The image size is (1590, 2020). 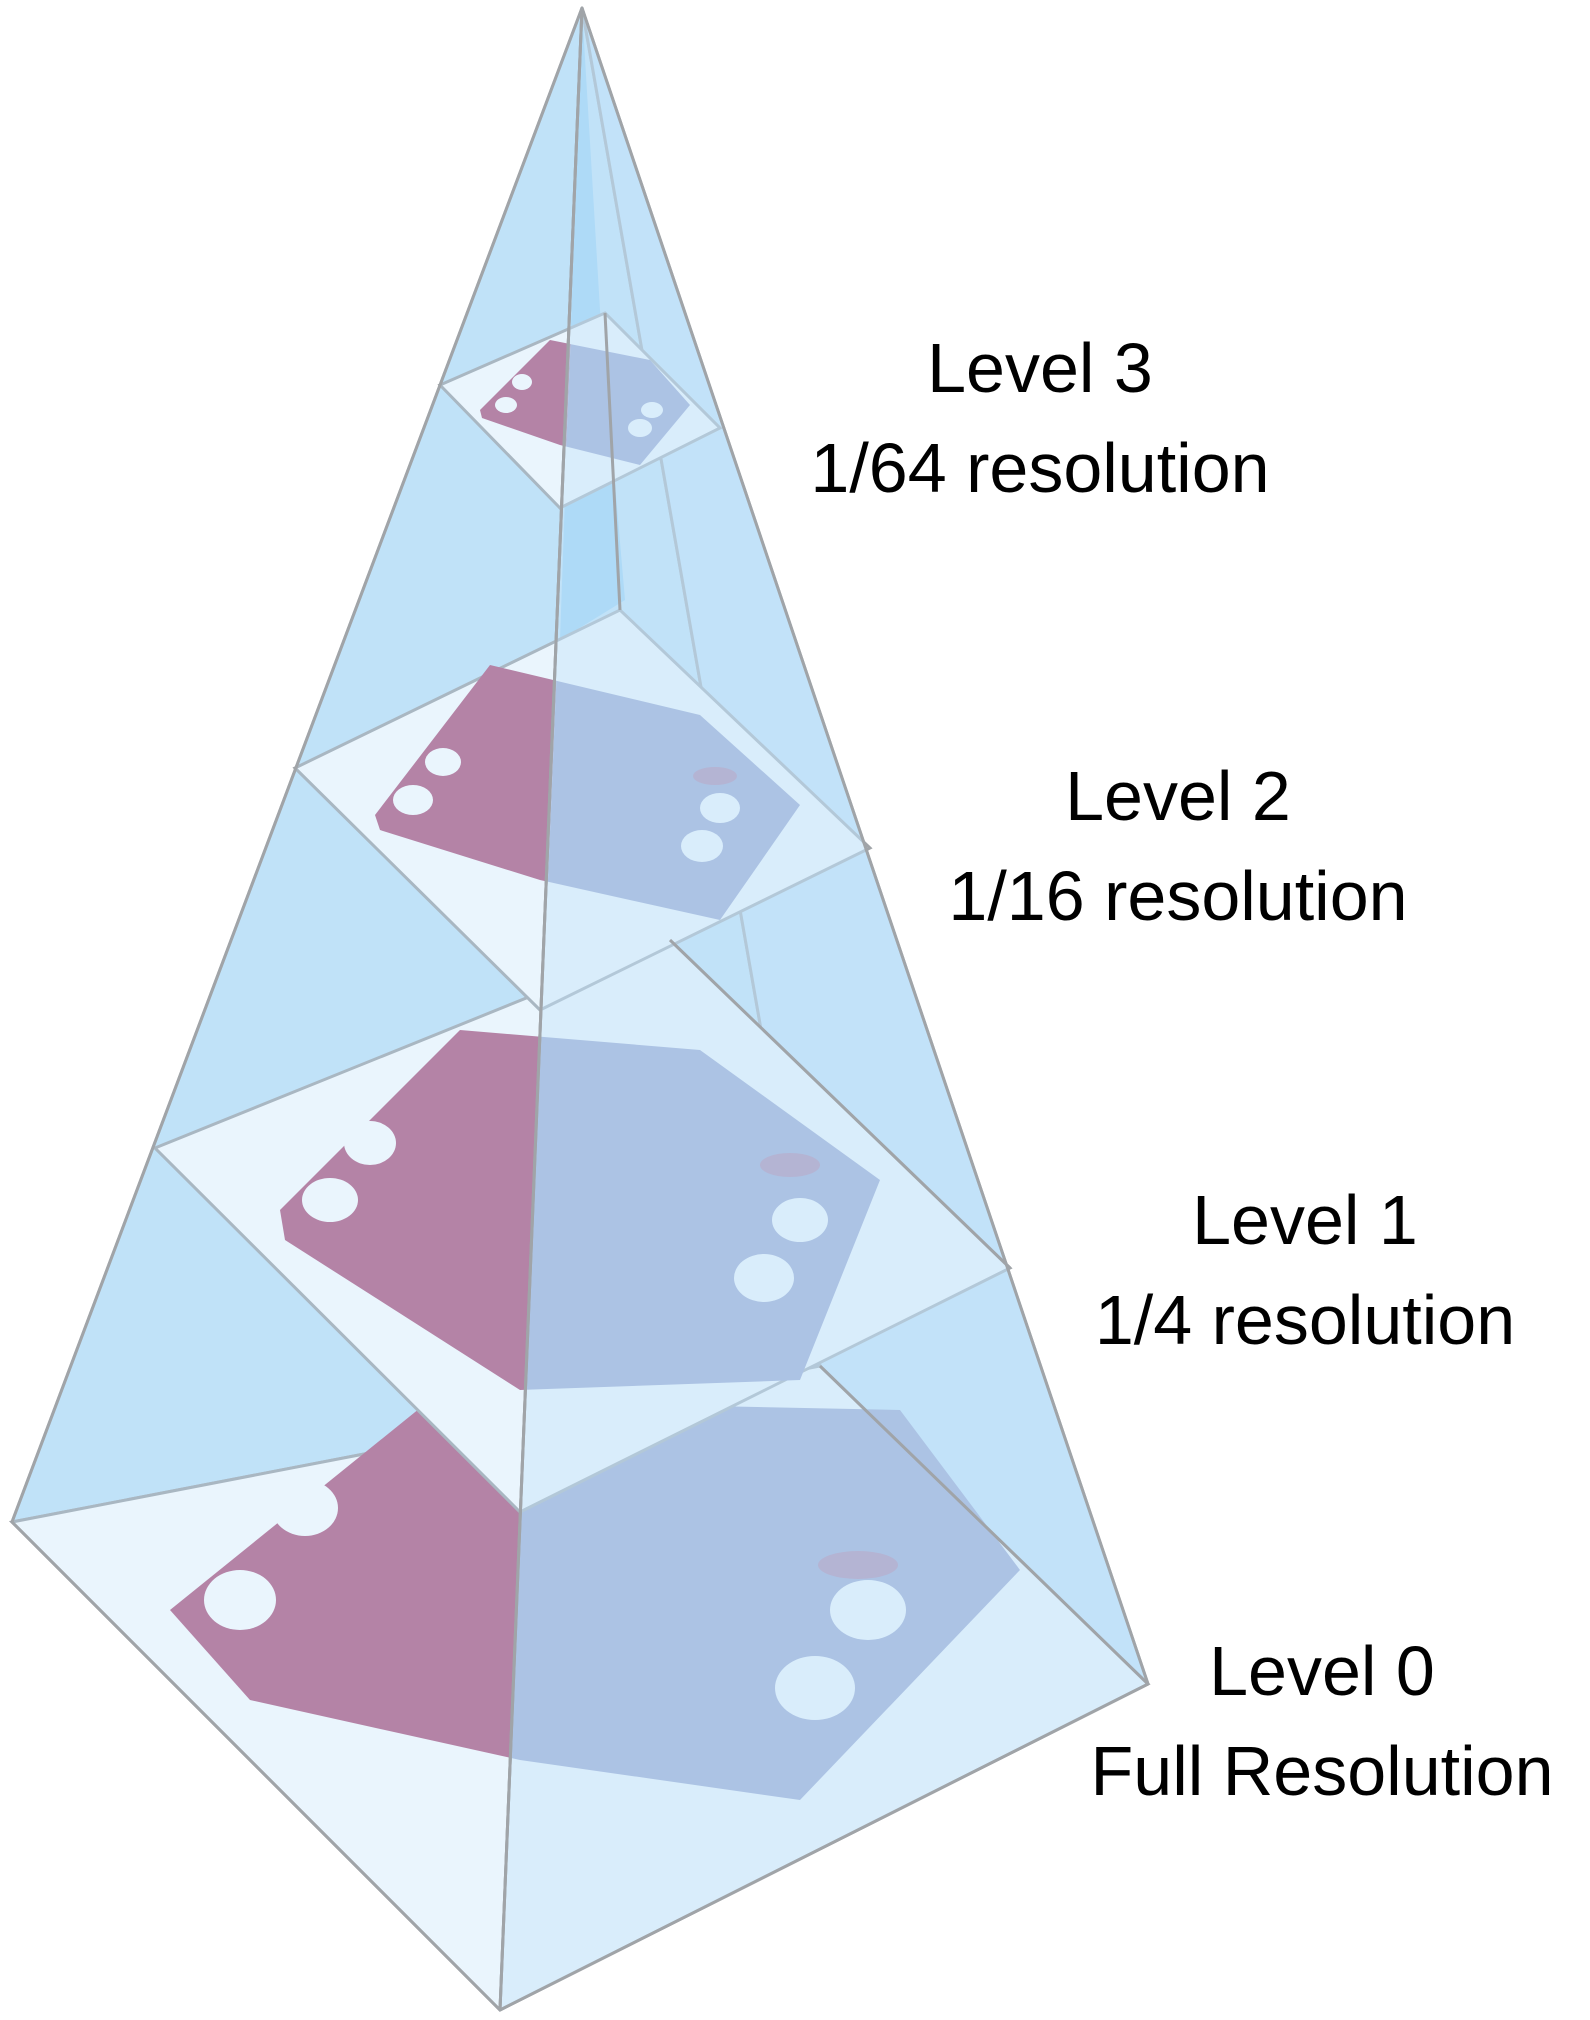 What do you see at coordinates (984, 1525) in the screenshot?
I see `level-0-back-edge` at bounding box center [984, 1525].